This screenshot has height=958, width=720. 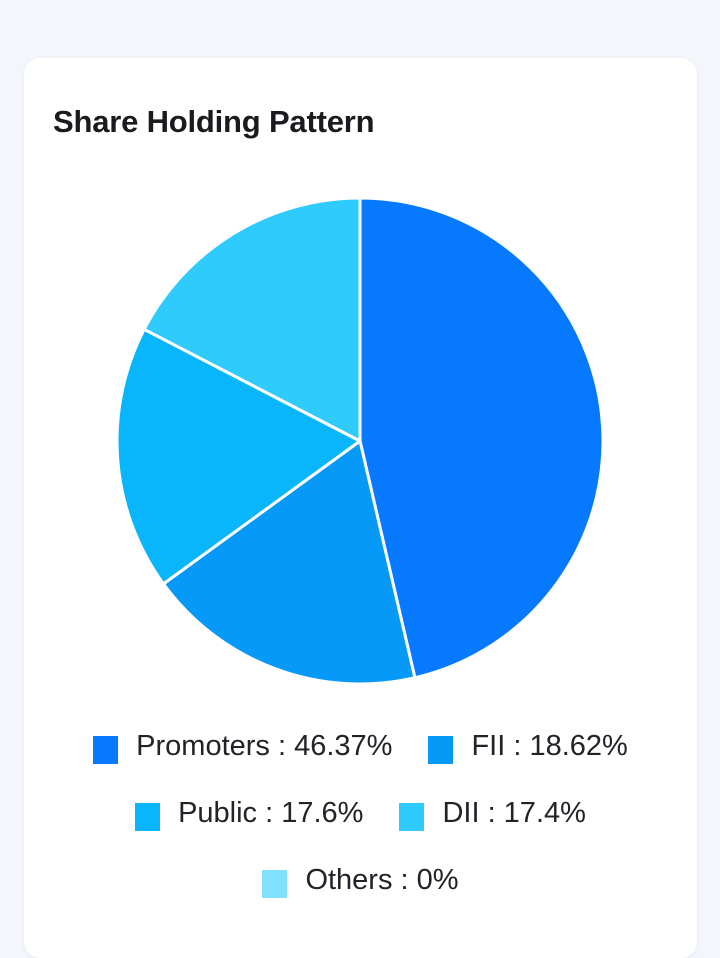 I want to click on pie-slice-public, so click(x=238, y=456).